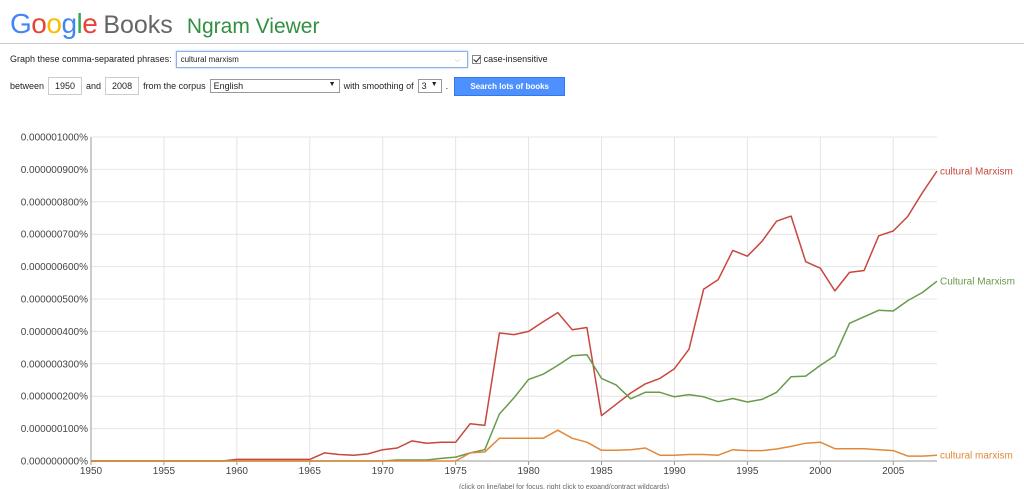  I want to click on header-divider, so click(512, 43).